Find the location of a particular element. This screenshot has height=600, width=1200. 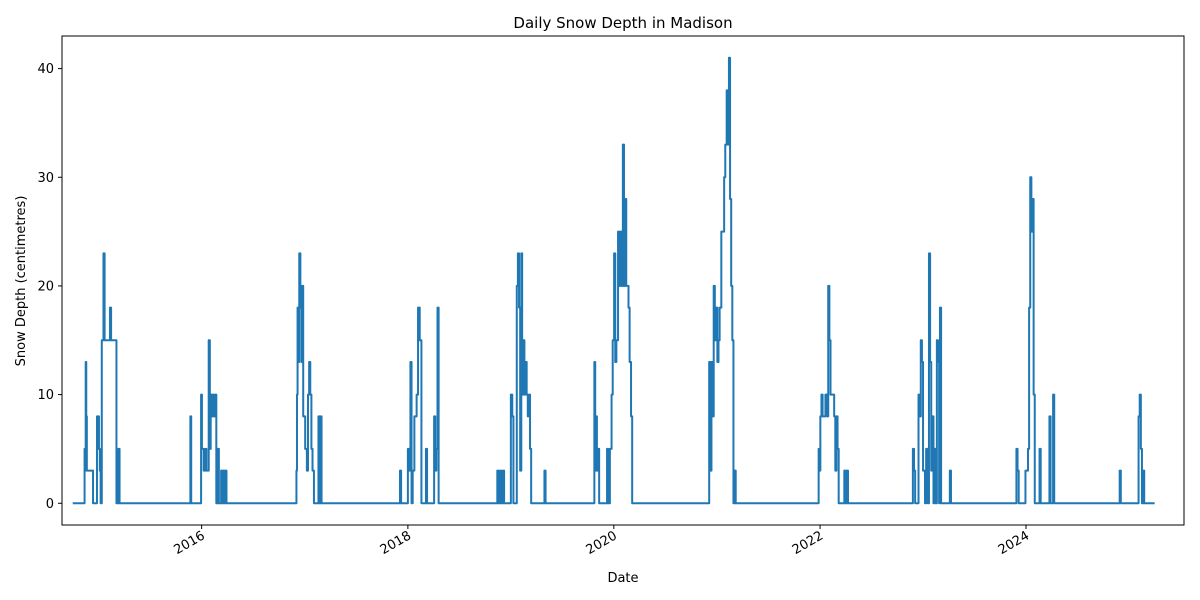

y-tick-label: 30 is located at coordinates (45, 178).